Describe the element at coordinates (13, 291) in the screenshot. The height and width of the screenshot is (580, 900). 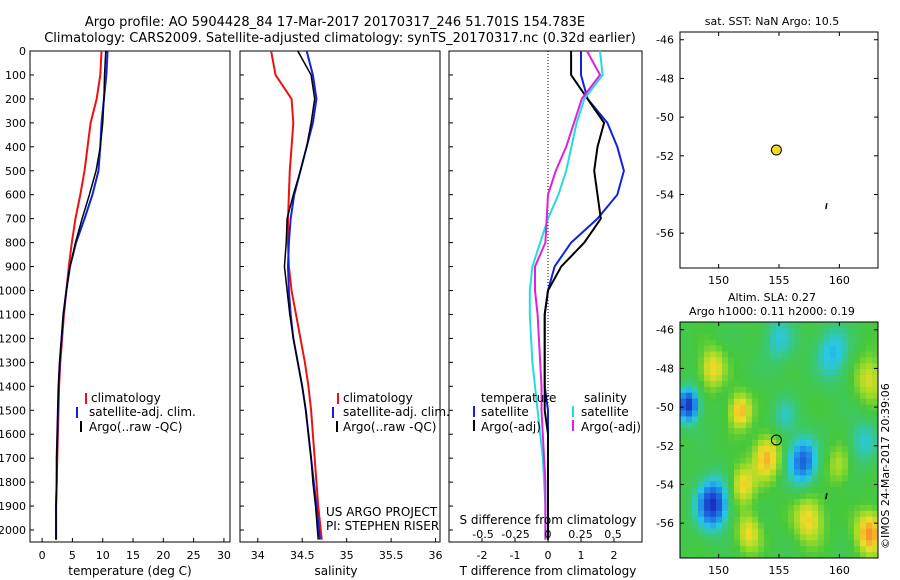
I see `depth-tick-label: 1000` at that location.